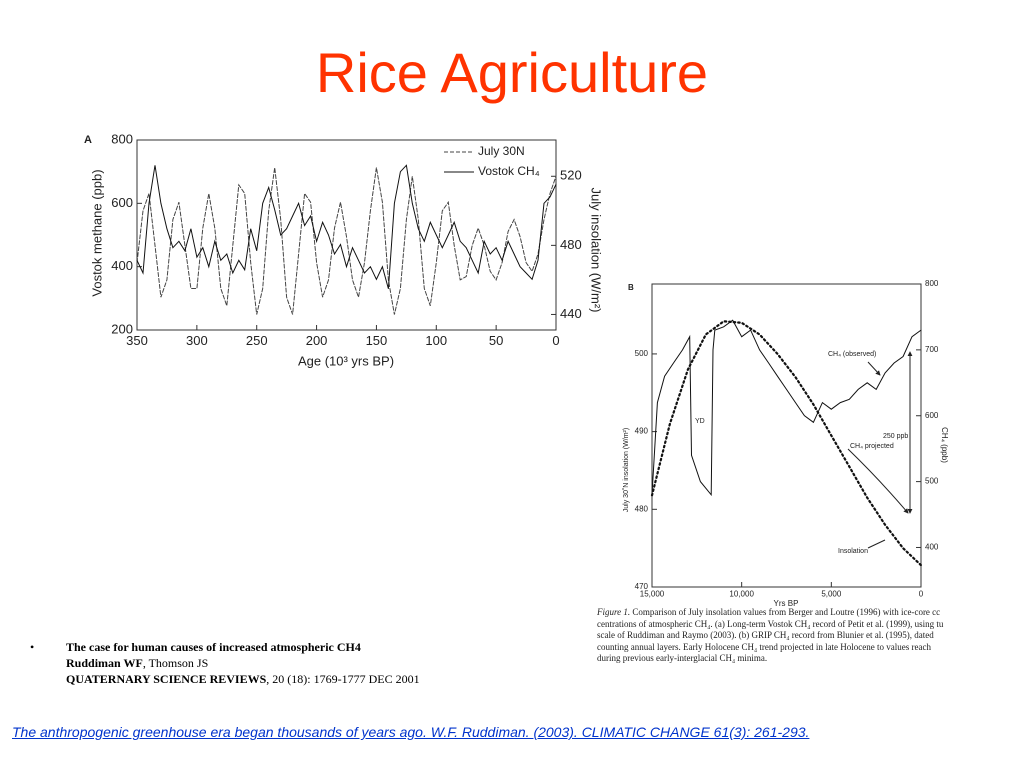 The width and height of the screenshot is (1024, 768). Describe the element at coordinates (932, 547) in the screenshot. I see `y2-tick-label: 400` at that location.